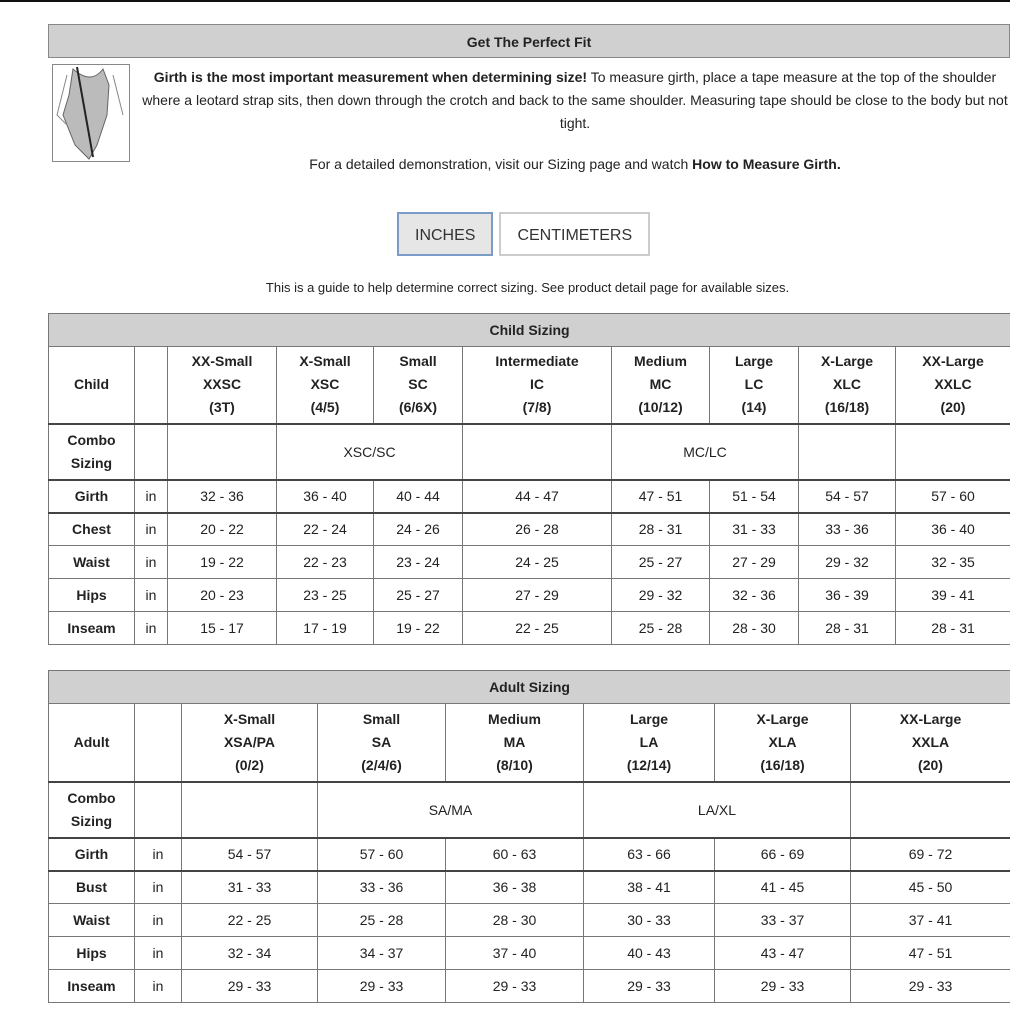 The width and height of the screenshot is (1010, 1010). I want to click on measurement-value: 28 - 30, so click(514, 920).